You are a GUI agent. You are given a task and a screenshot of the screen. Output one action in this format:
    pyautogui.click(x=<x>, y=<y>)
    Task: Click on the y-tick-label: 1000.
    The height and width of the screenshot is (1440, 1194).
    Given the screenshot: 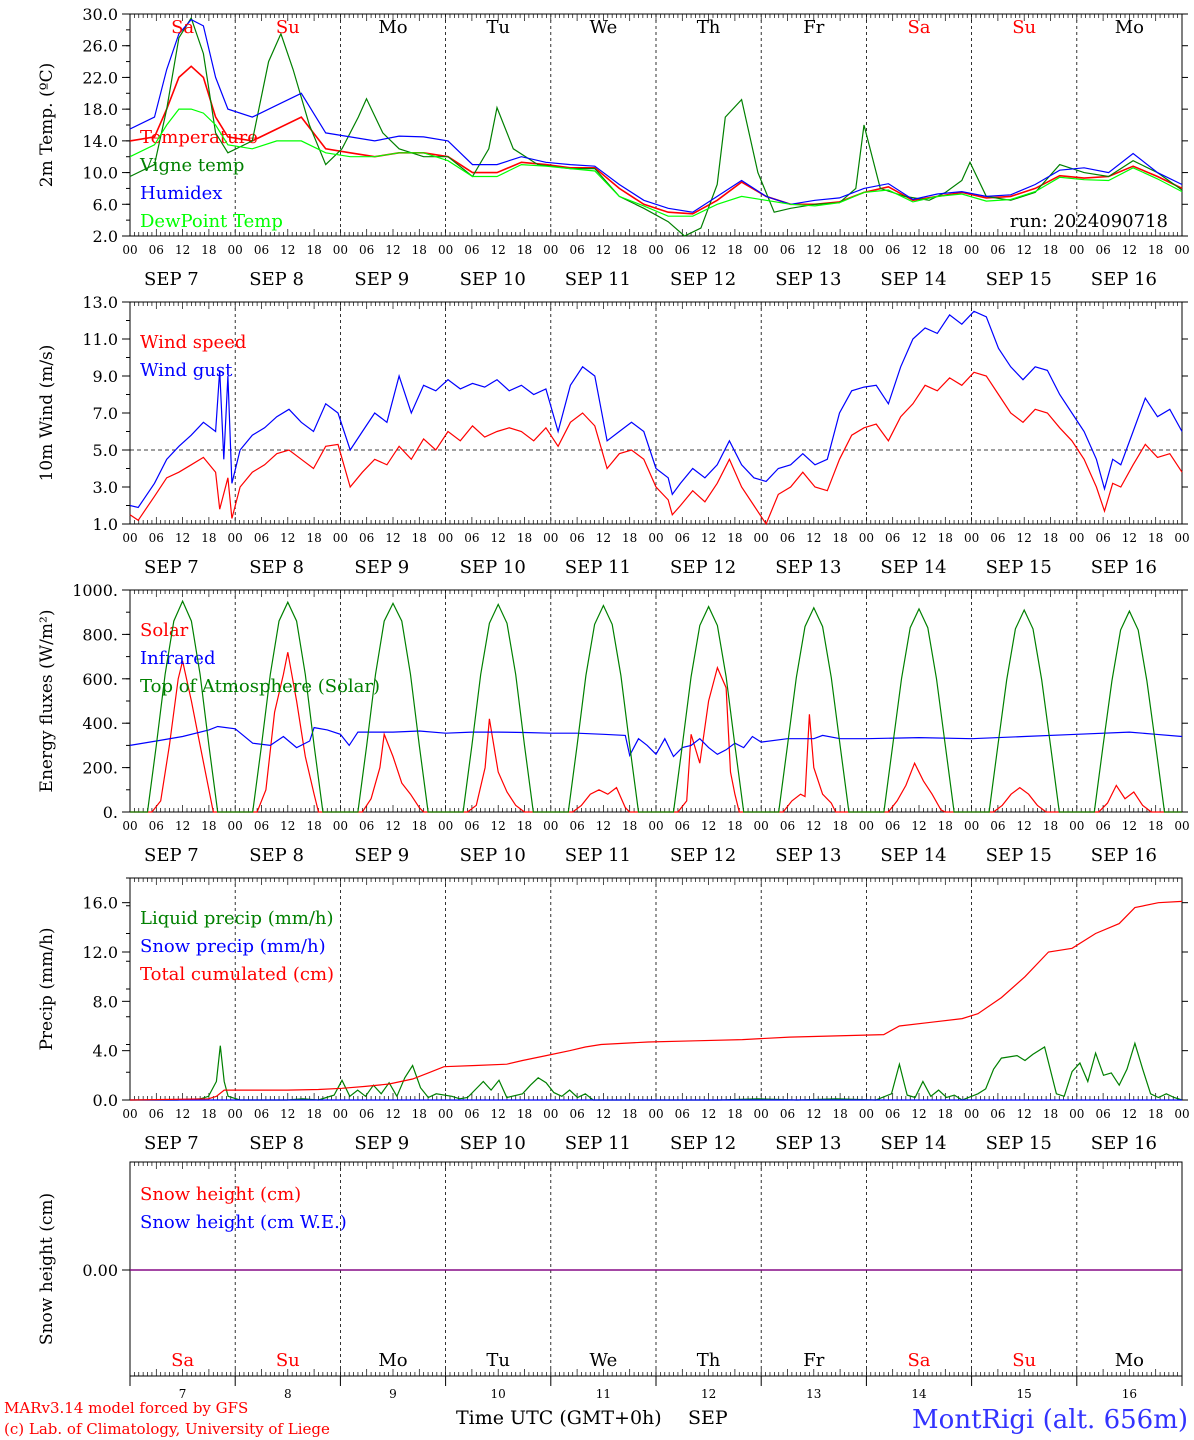 What is the action you would take?
    pyautogui.click(x=95, y=590)
    